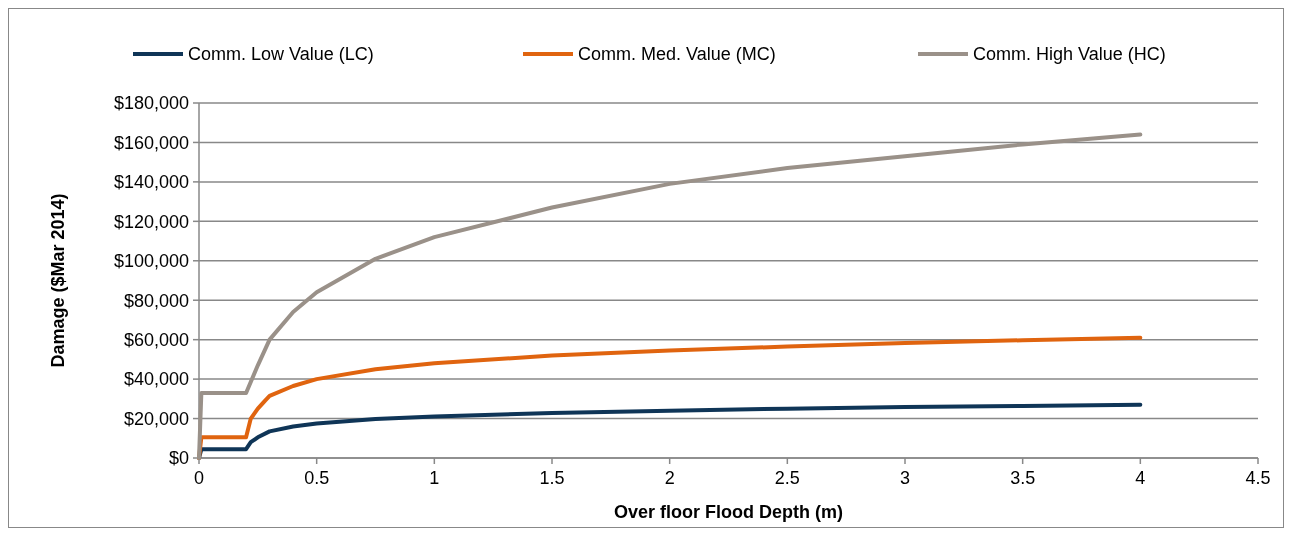 Image resolution: width=1292 pixels, height=536 pixels. Describe the element at coordinates (156, 339) in the screenshot. I see `y-tick-label: $60,000` at that location.